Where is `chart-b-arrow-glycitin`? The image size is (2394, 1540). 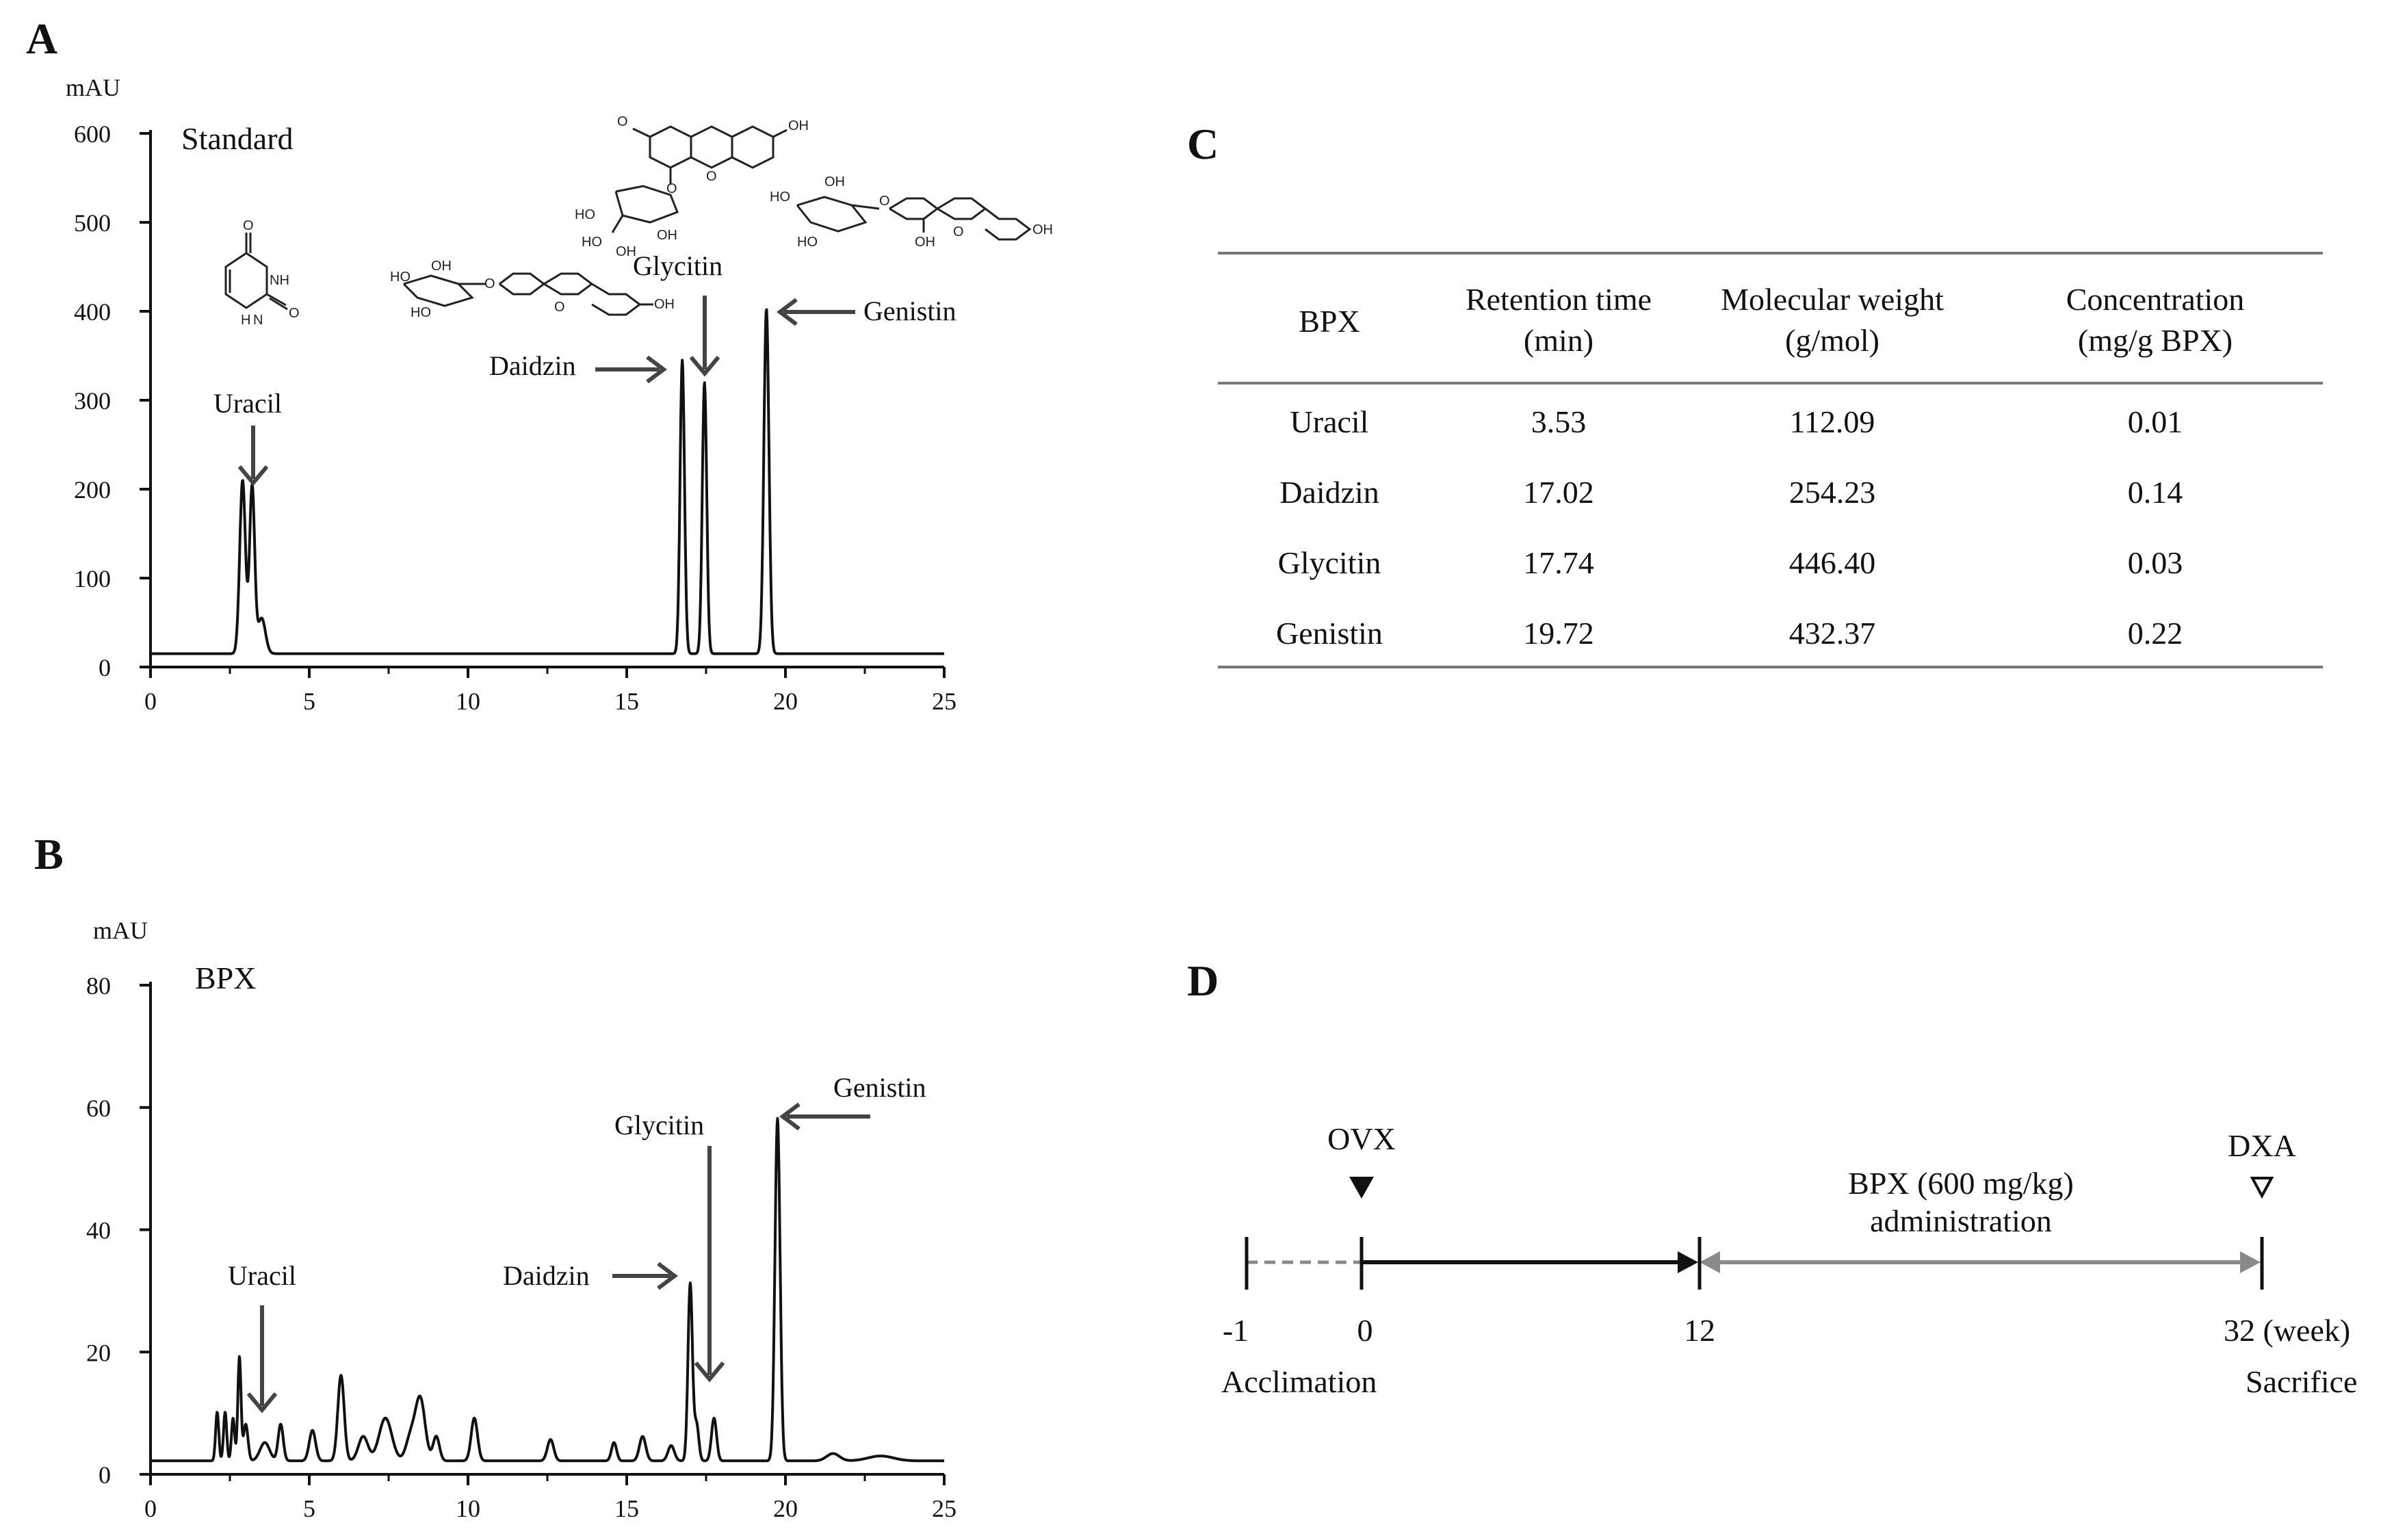
chart-b-arrow-glycitin is located at coordinates (709, 1264).